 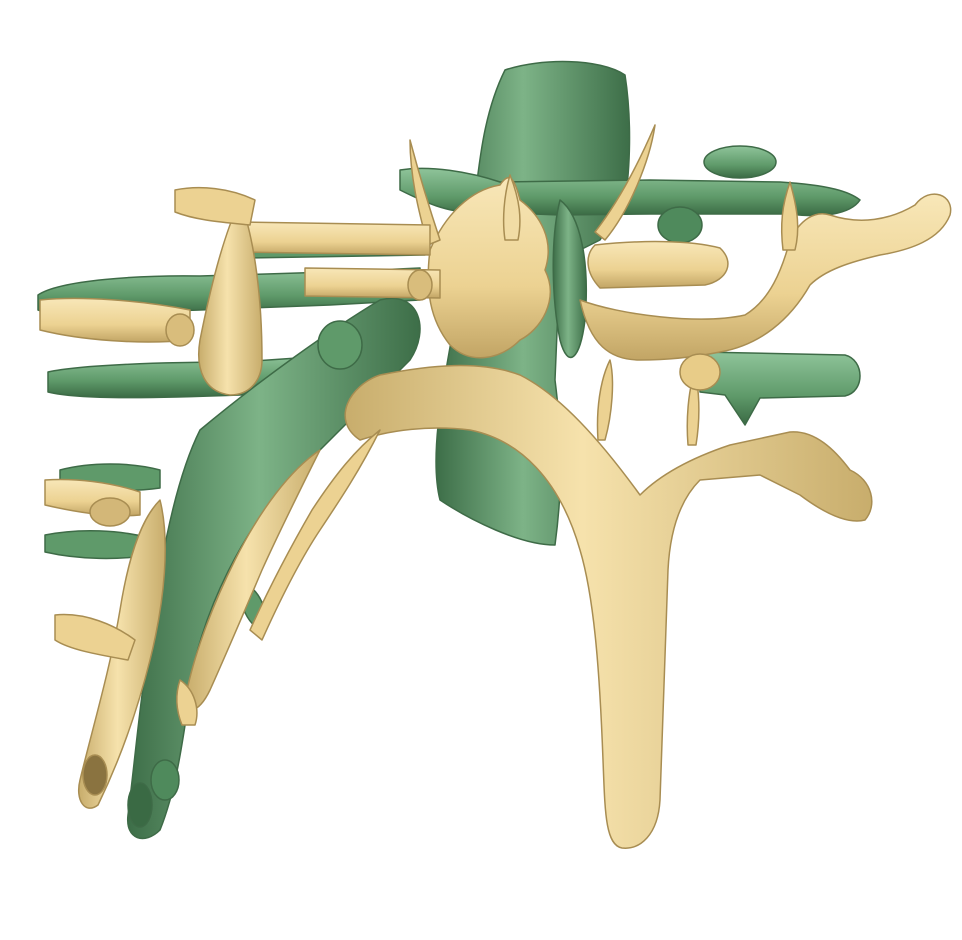 What do you see at coordinates (315, 535) in the screenshot?
I see `tan-diagonal` at bounding box center [315, 535].